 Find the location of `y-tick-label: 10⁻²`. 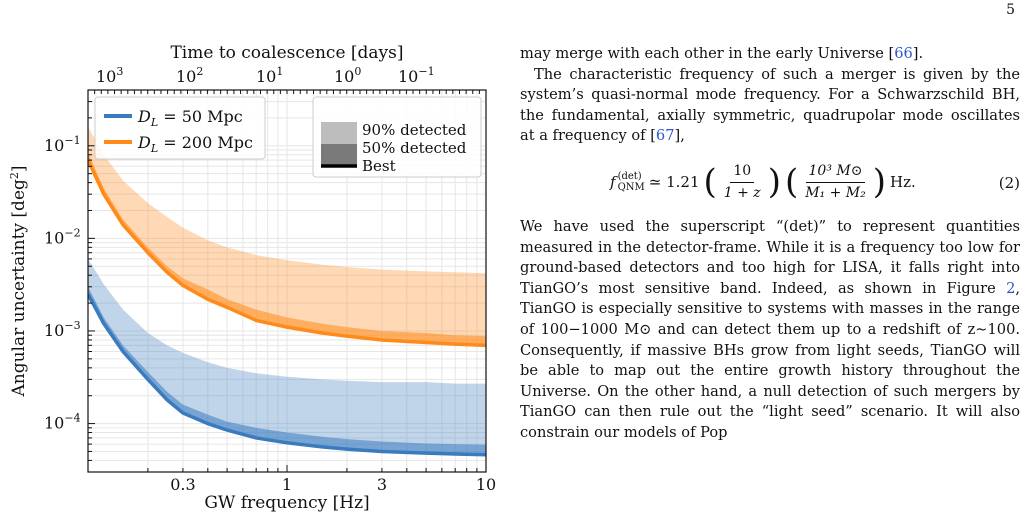

y-tick-label: 10⁻² is located at coordinates (62, 236).